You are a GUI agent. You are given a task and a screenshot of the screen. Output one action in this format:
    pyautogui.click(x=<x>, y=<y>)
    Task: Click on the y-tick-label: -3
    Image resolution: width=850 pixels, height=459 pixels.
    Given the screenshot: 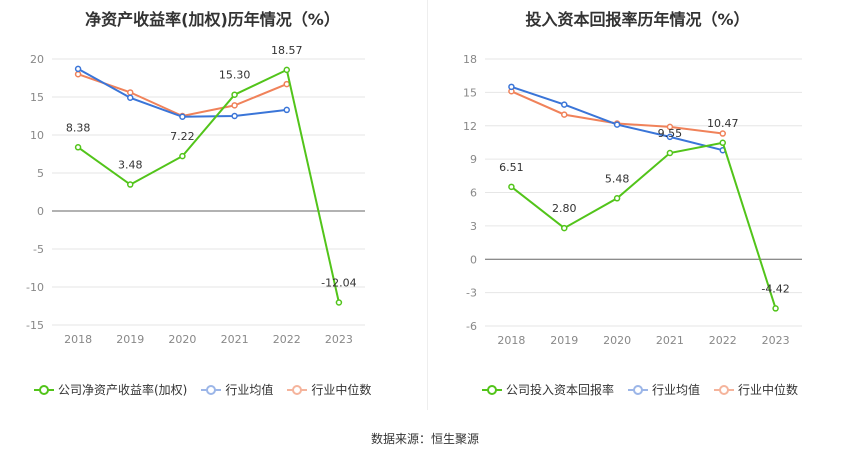 What is the action you would take?
    pyautogui.click(x=471, y=293)
    